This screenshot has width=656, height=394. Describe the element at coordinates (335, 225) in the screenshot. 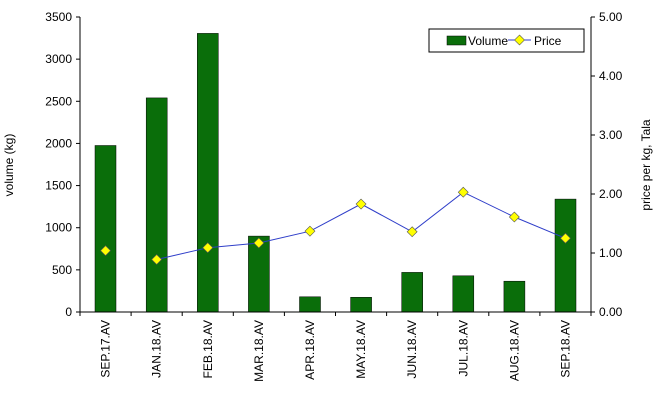

I see `price-markers` at that location.